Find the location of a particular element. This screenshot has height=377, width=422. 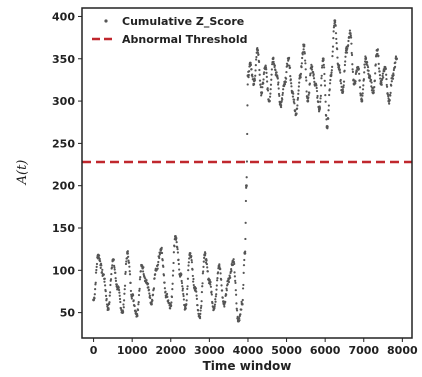

legend-marker-scatter is located at coordinates (106, 21).